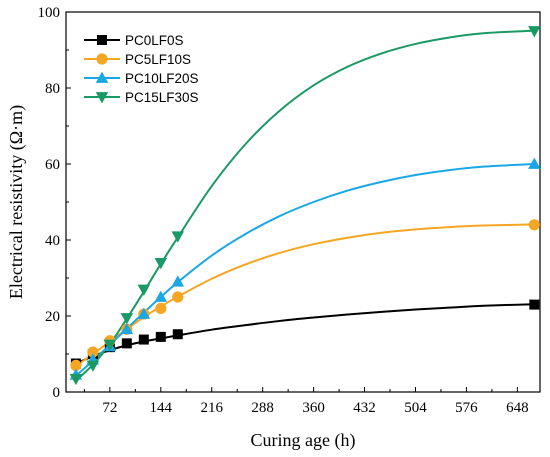 The width and height of the screenshot is (550, 457). What do you see at coordinates (313, 408) in the screenshot?
I see `x-tick-label: 360` at bounding box center [313, 408].